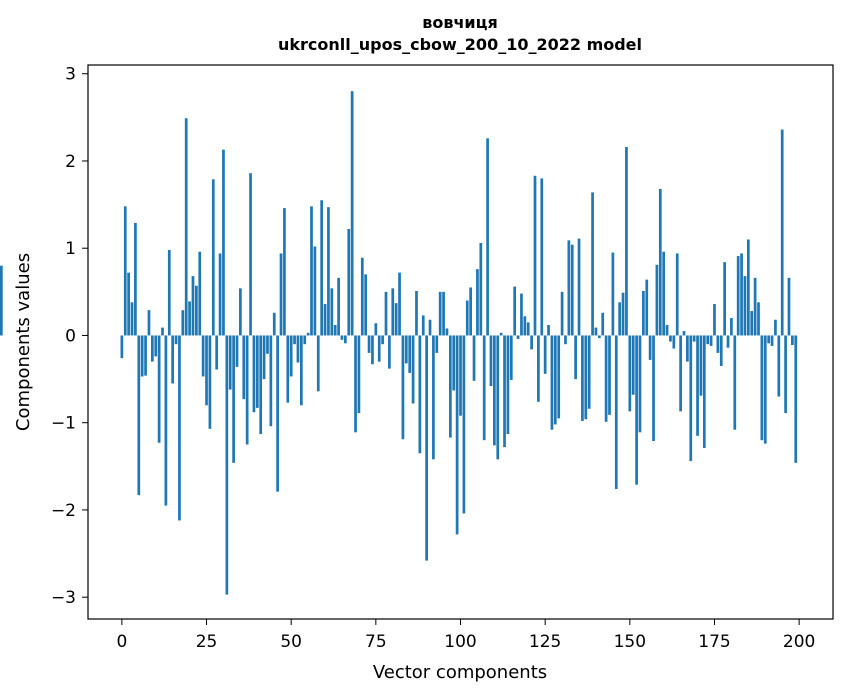 This screenshot has width=847, height=696. I want to click on x-axis-ticks: 0 25 50 75 100 125 150 175 200, so click(465, 635).